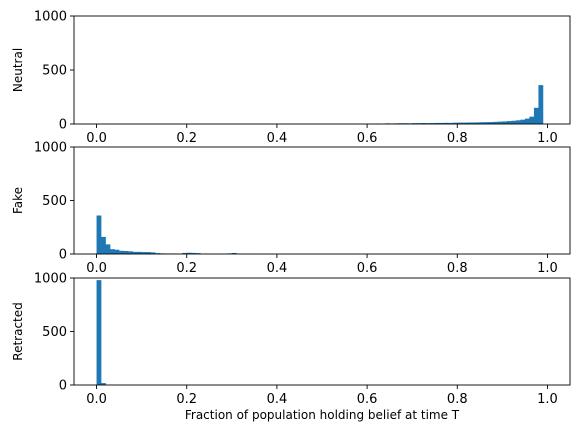  I want to click on neutral-x-tick-label-4: 0.8, so click(457, 138).